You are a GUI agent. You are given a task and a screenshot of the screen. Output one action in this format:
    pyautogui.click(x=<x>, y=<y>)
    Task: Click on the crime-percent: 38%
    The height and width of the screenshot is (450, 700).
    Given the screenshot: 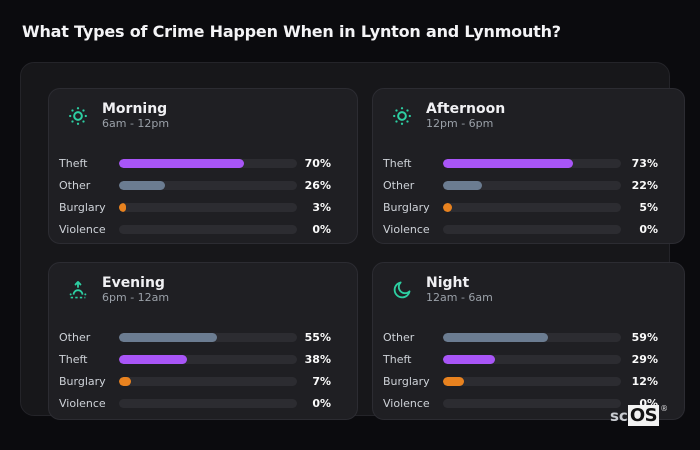 What is the action you would take?
    pyautogui.click(x=317, y=359)
    